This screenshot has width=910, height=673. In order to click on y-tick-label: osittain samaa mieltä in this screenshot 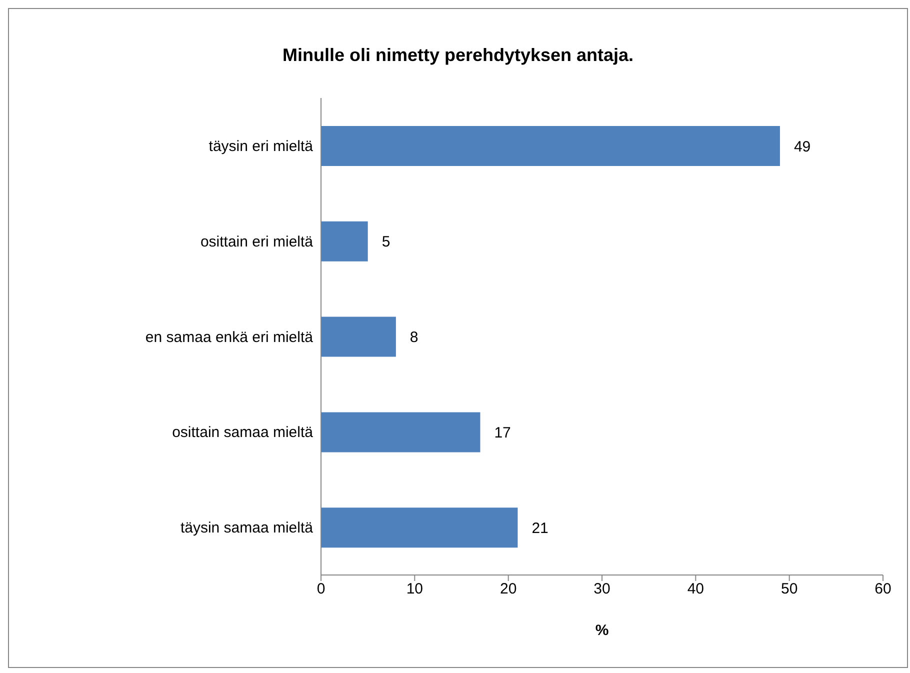, I will do `click(243, 433)`.